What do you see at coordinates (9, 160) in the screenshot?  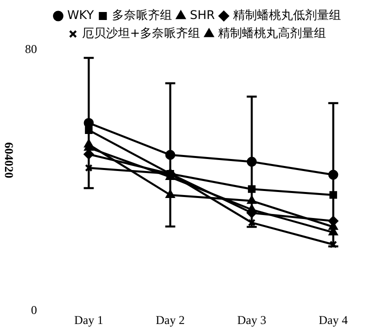 I see `text: 604020` at bounding box center [9, 160].